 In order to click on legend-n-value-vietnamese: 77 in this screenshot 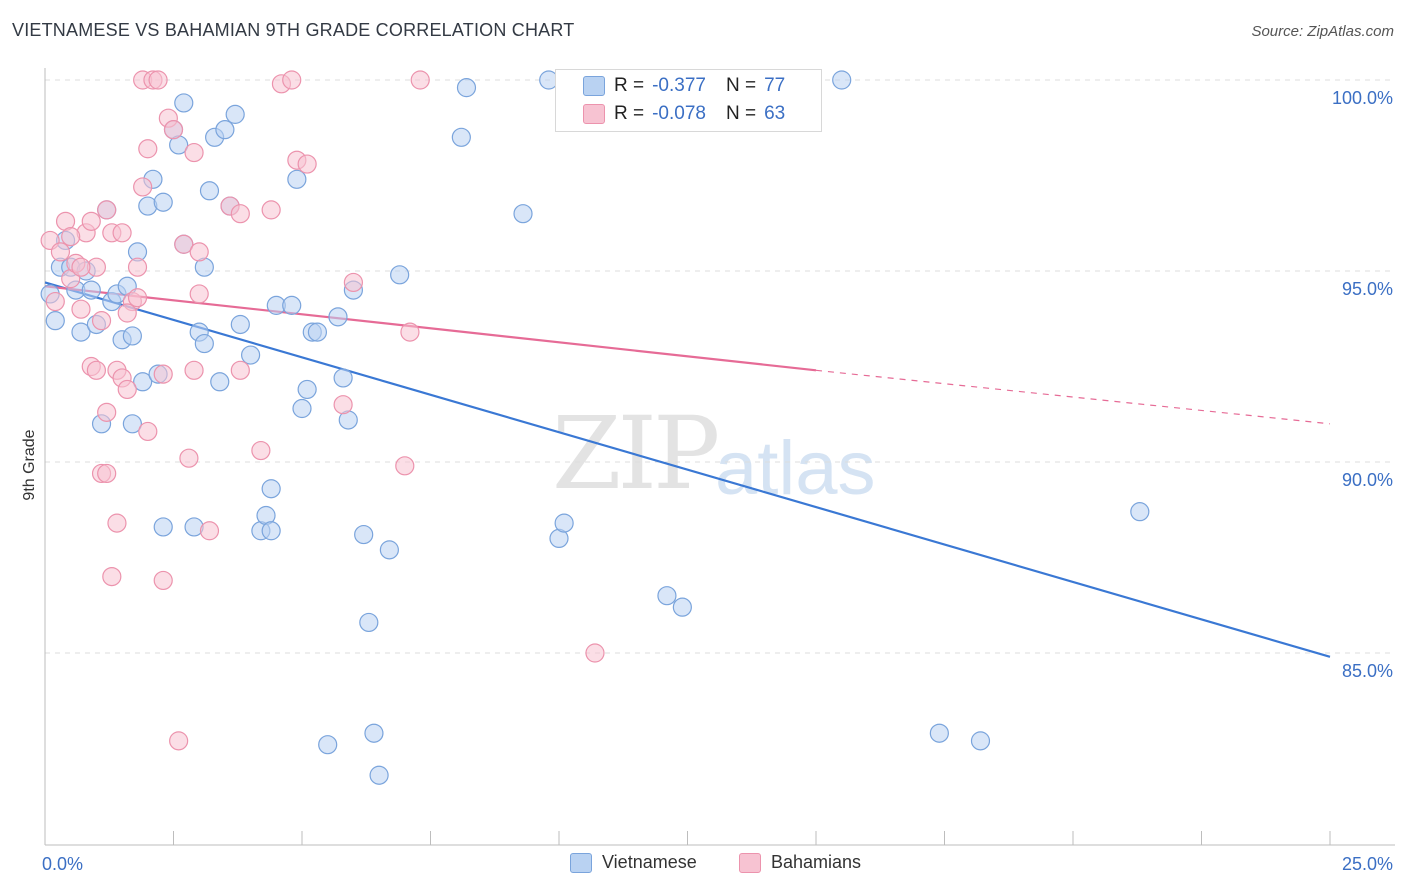, I will do `click(775, 85)`.